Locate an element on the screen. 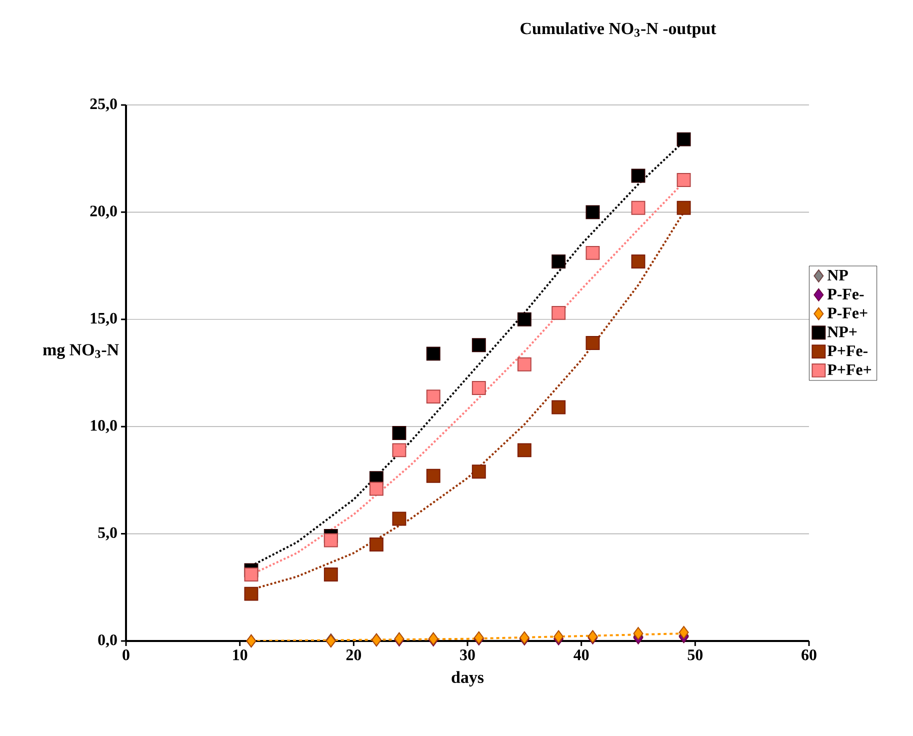 This screenshot has width=913, height=736. y-tick-label: 20,0 is located at coordinates (103, 212).